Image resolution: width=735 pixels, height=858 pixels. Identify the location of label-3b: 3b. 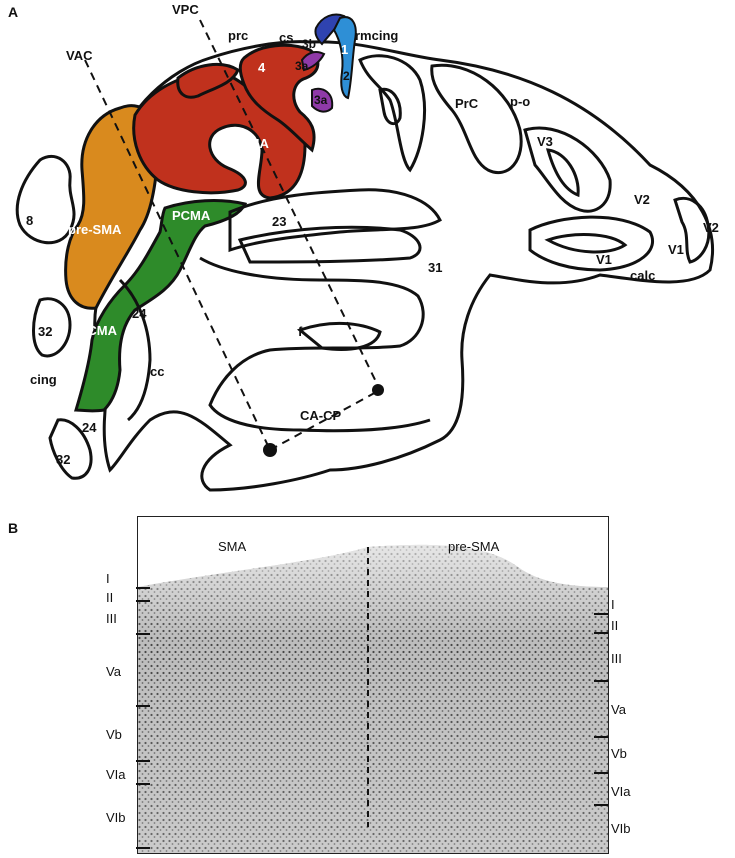
(309, 44).